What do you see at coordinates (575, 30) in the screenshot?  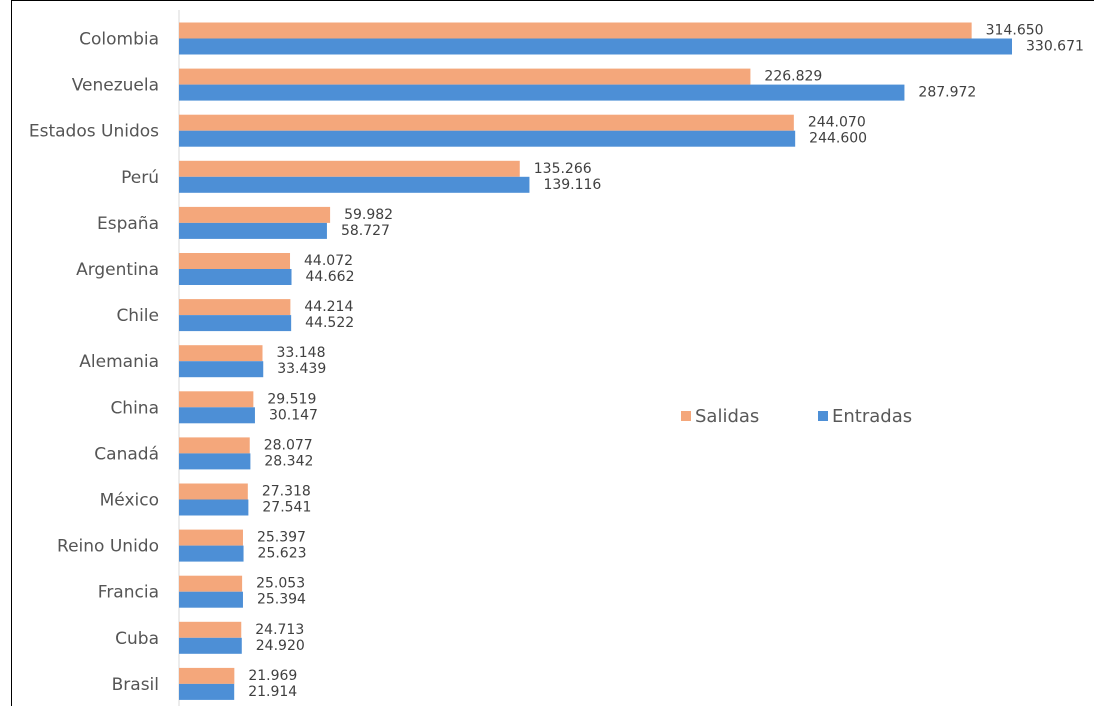 I see `bar-salidas-colombia` at bounding box center [575, 30].